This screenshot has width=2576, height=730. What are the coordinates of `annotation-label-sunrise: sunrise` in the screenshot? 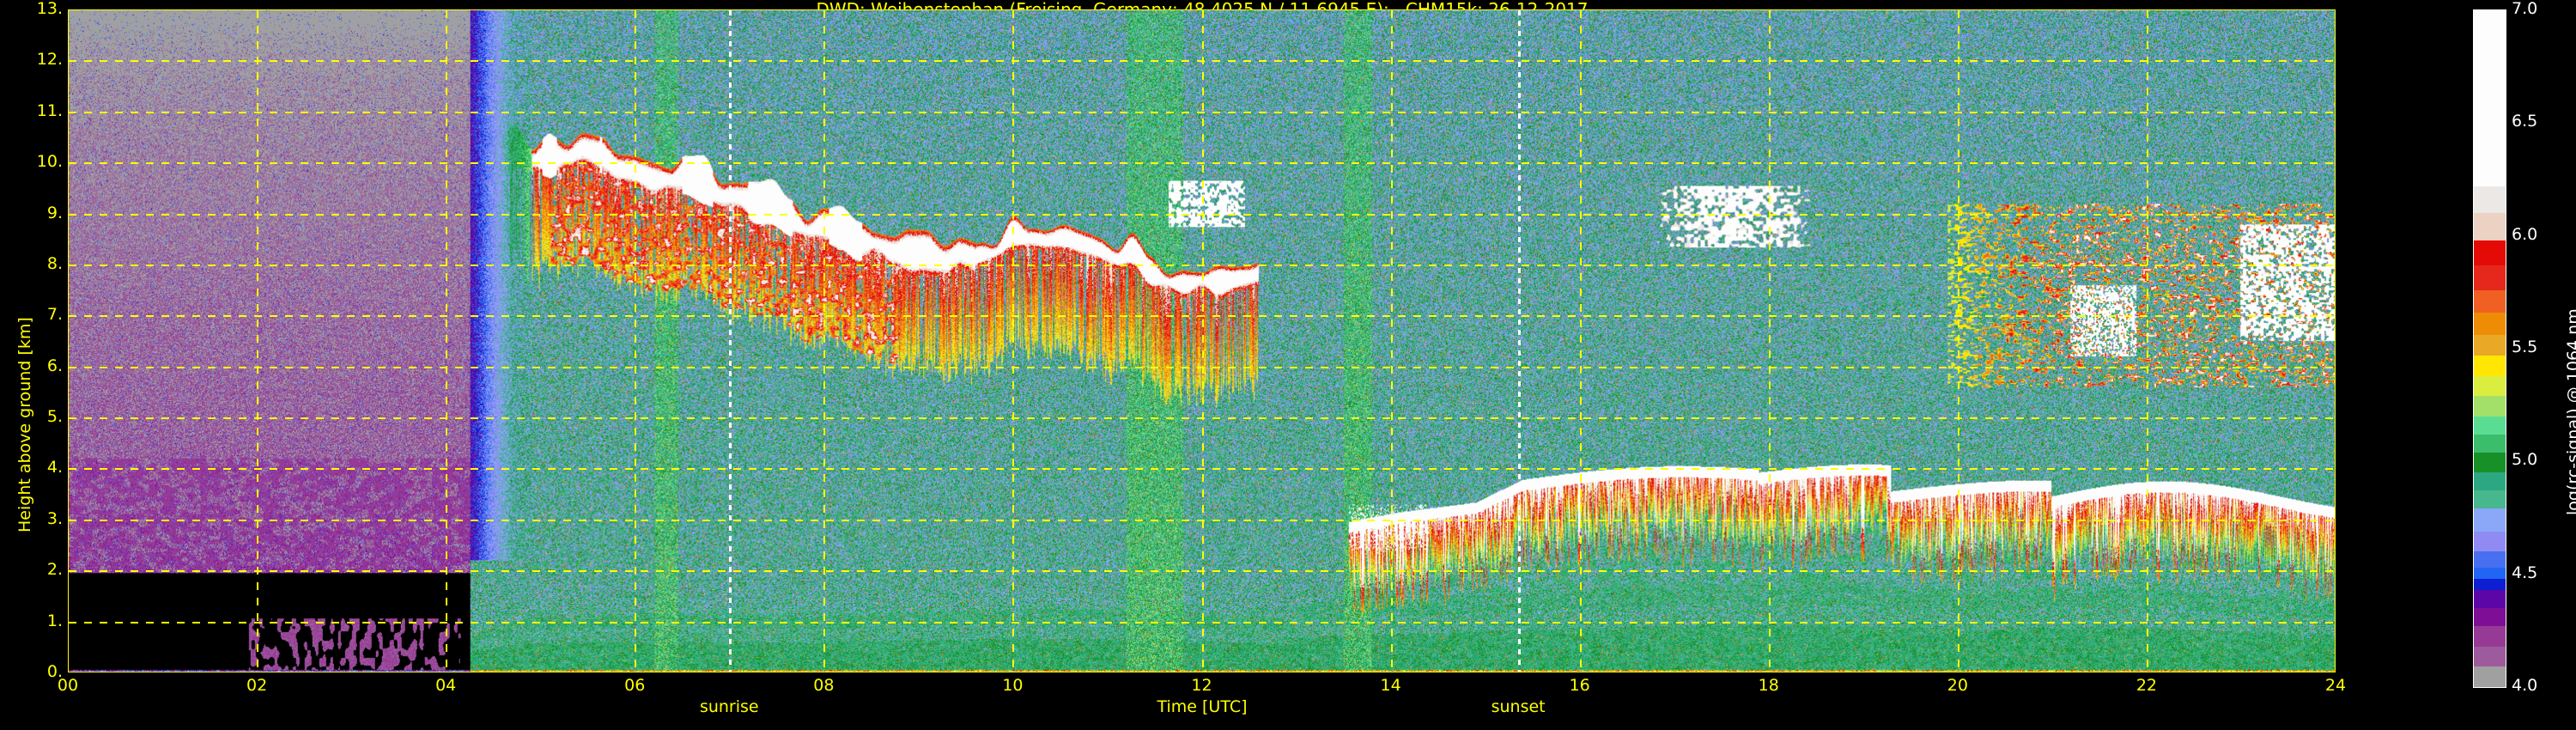 It's located at (729, 706).